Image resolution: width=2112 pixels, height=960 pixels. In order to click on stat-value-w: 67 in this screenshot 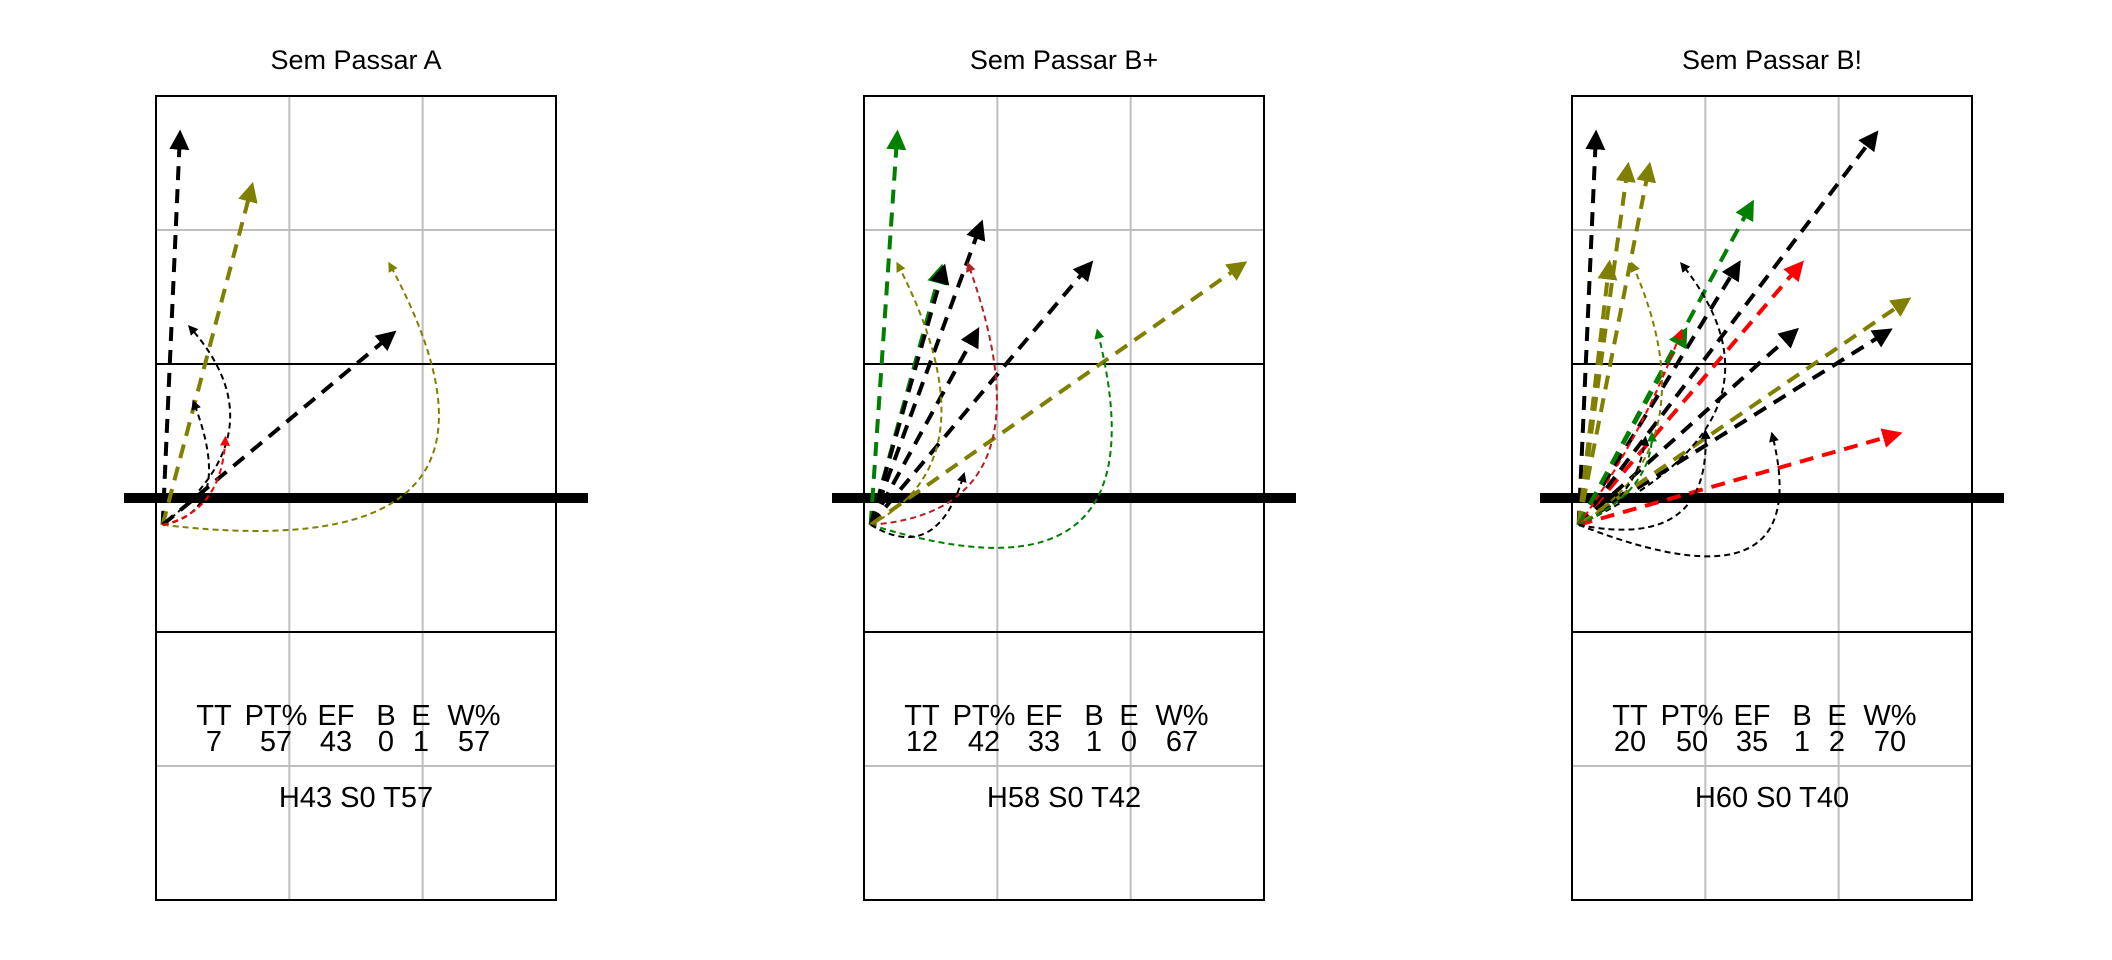, I will do `click(1182, 742)`.